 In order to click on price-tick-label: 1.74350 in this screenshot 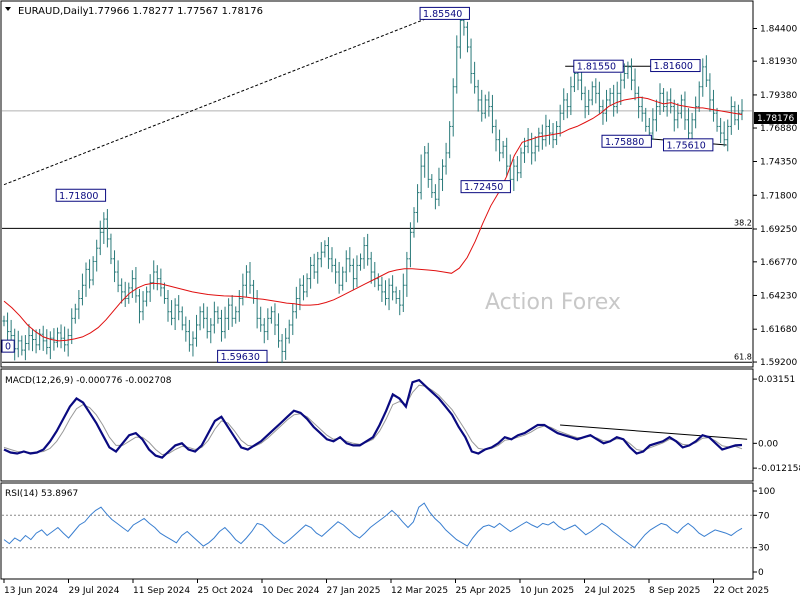, I will do `click(778, 163)`.